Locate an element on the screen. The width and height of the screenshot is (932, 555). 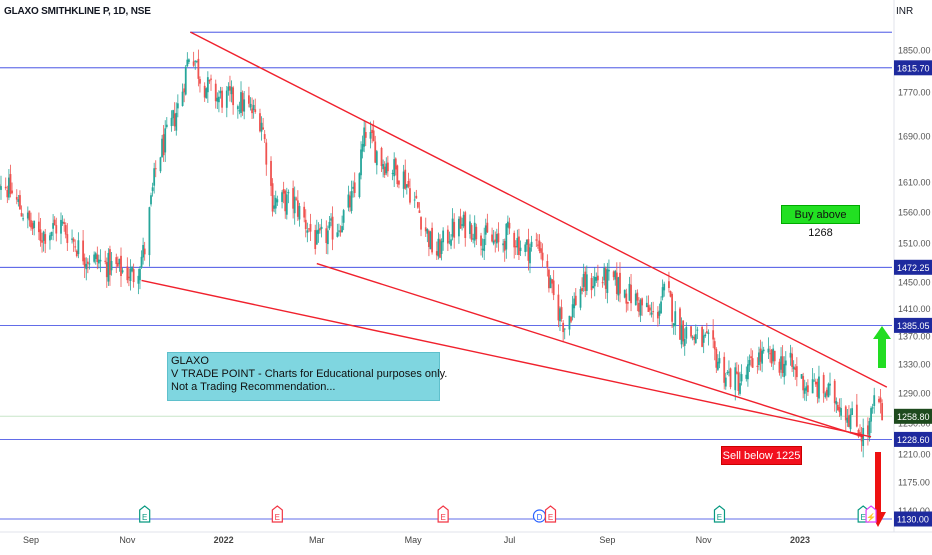
x-tick-label: Mar is located at coordinates (317, 540).